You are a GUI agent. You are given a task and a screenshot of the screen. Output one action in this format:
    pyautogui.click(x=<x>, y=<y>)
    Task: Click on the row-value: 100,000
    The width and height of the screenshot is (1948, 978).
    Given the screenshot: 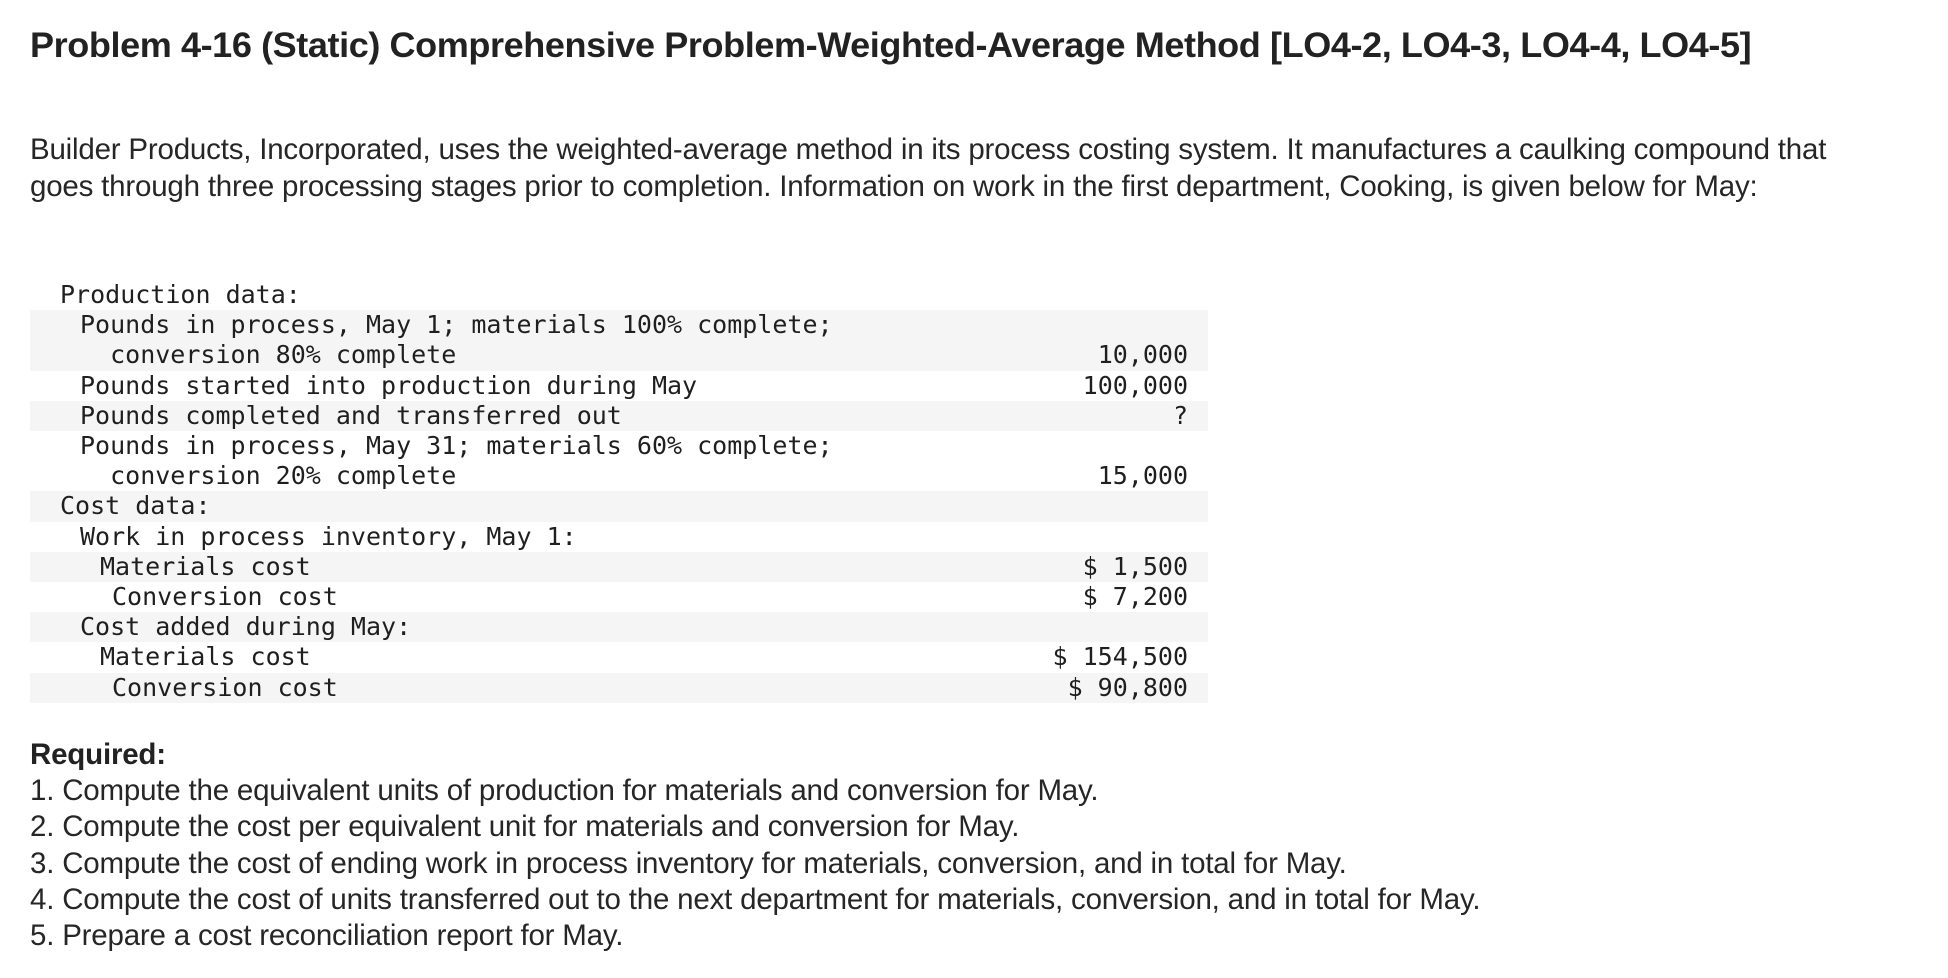 What is the action you would take?
    pyautogui.click(x=1135, y=385)
    